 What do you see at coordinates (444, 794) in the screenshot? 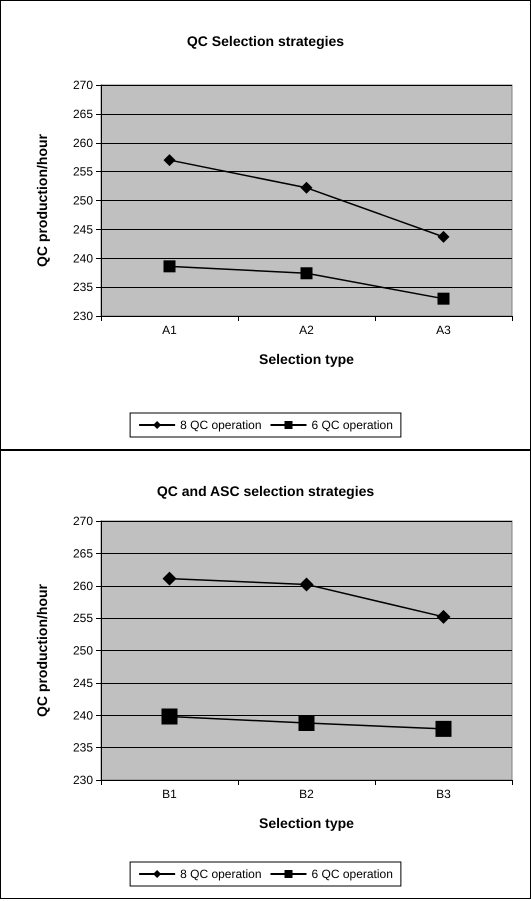
I see `x-tick-label: B3` at bounding box center [444, 794].